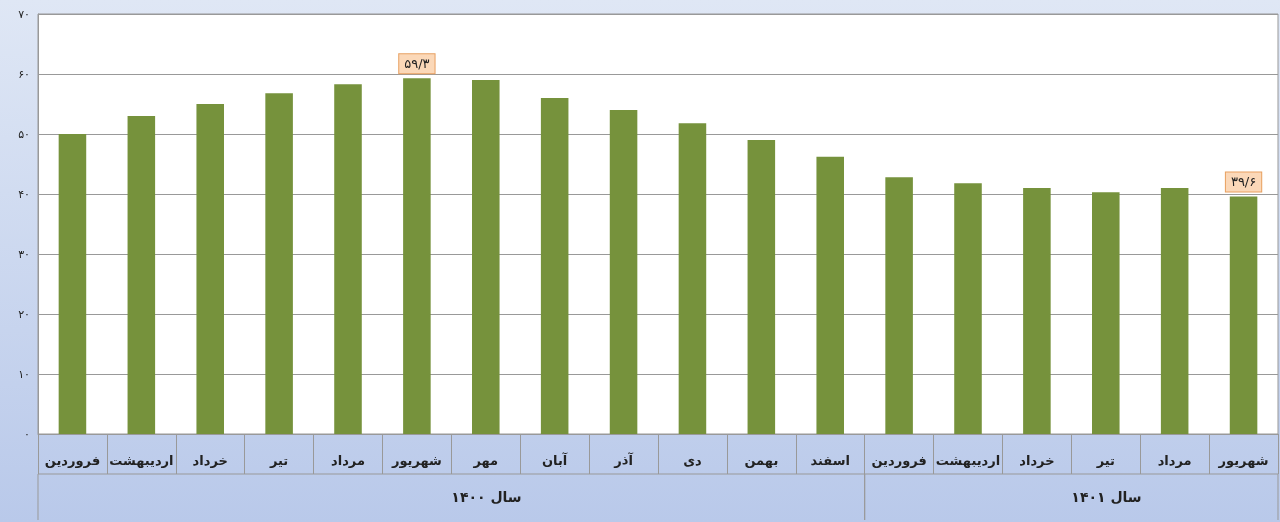  Describe the element at coordinates (1243, 182) in the screenshot. I see `data-label: ۳۹/۶` at that location.